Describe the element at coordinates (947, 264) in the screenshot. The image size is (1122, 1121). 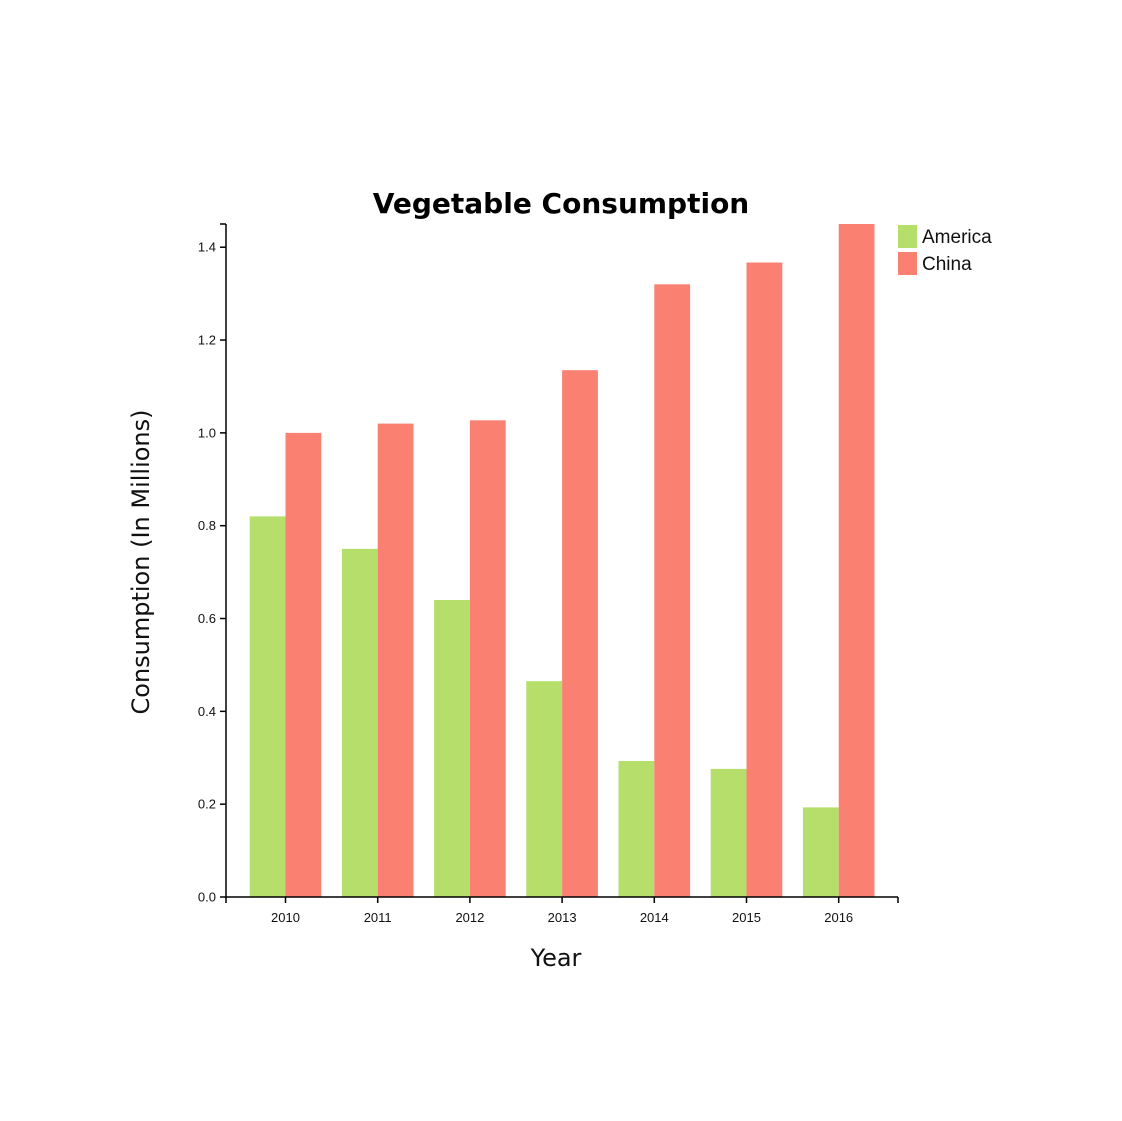
I see `legend-label-china: China` at that location.